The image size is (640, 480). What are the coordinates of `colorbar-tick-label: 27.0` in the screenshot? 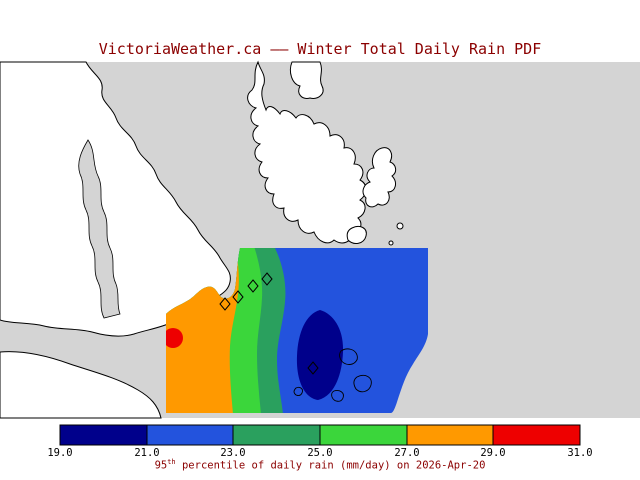 It's located at (407, 453).